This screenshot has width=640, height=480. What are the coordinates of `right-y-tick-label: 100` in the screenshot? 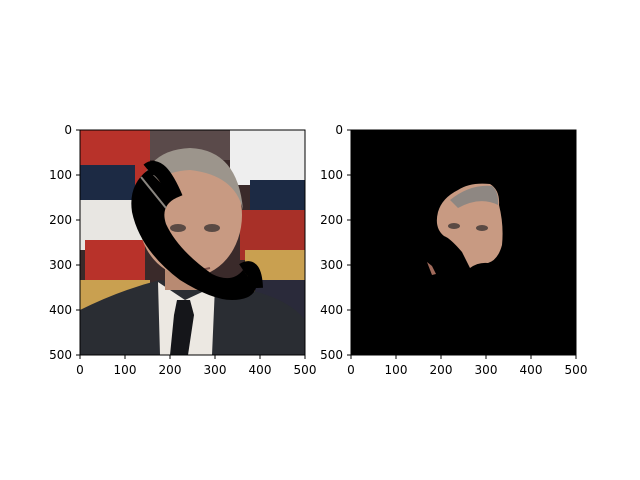 It's located at (331, 175).